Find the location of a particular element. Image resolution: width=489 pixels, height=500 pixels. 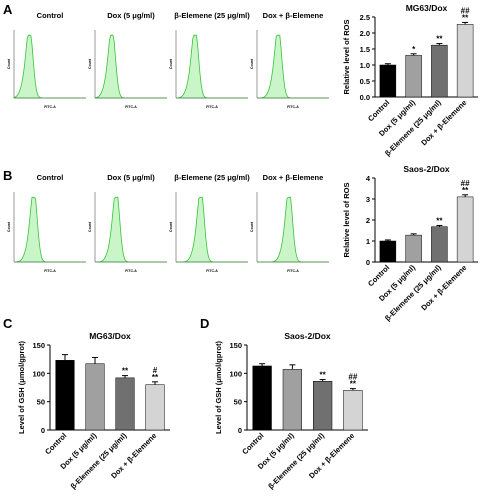

y-tick-label: 2 is located at coordinates (368, 220).